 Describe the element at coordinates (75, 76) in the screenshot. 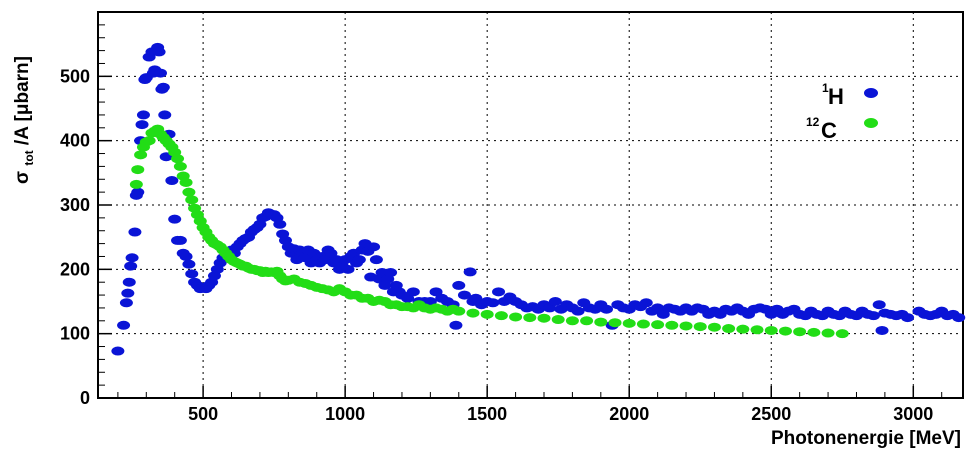

I see `y-tick-label: 500` at that location.